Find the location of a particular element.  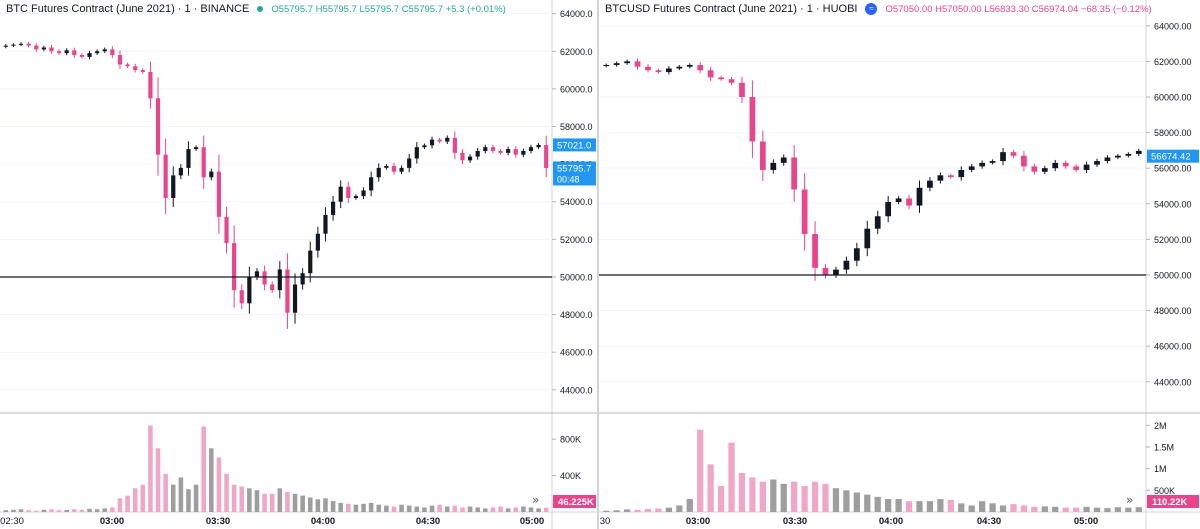

binance-ytick-label: 54000.0 is located at coordinates (576, 202).